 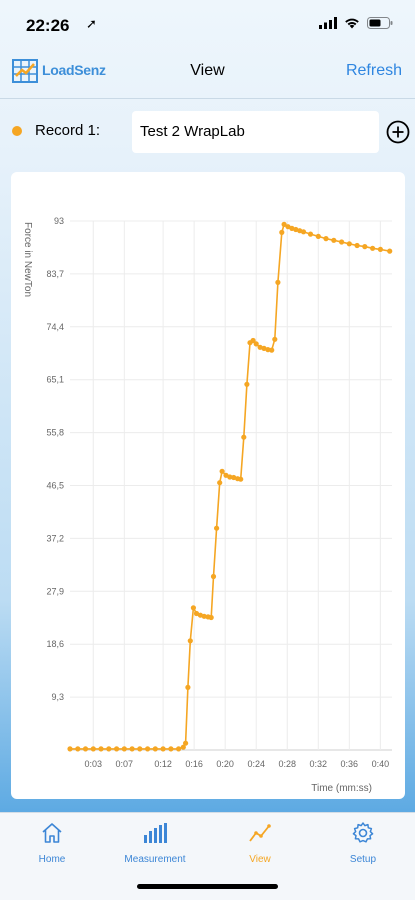 What do you see at coordinates (55, 274) in the screenshot?
I see `y-tick-label: 83,7` at bounding box center [55, 274].